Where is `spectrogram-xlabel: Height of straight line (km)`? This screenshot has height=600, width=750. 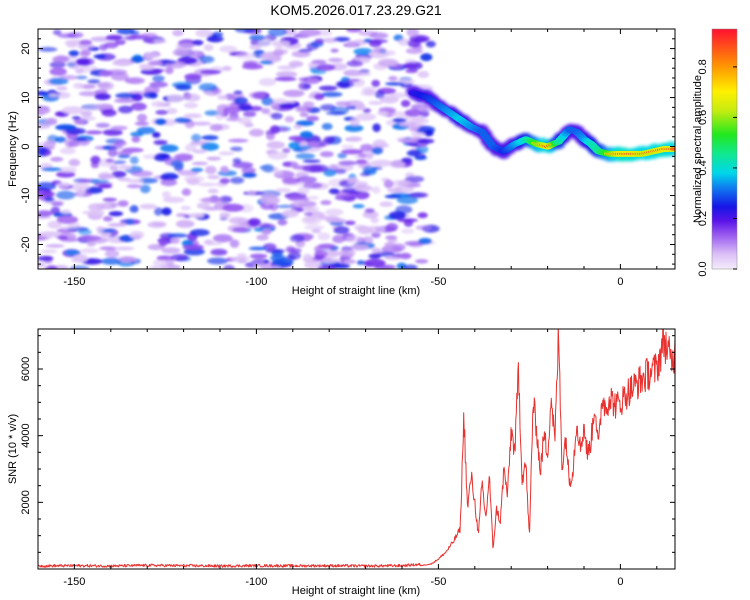 spectrogram-xlabel: Height of straight line (km) is located at coordinates (356, 291).